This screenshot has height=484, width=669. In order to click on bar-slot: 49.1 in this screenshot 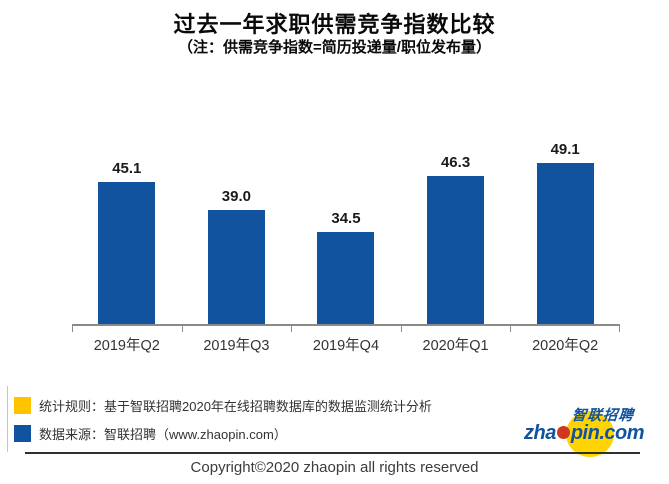, I will do `click(565, 224)`.